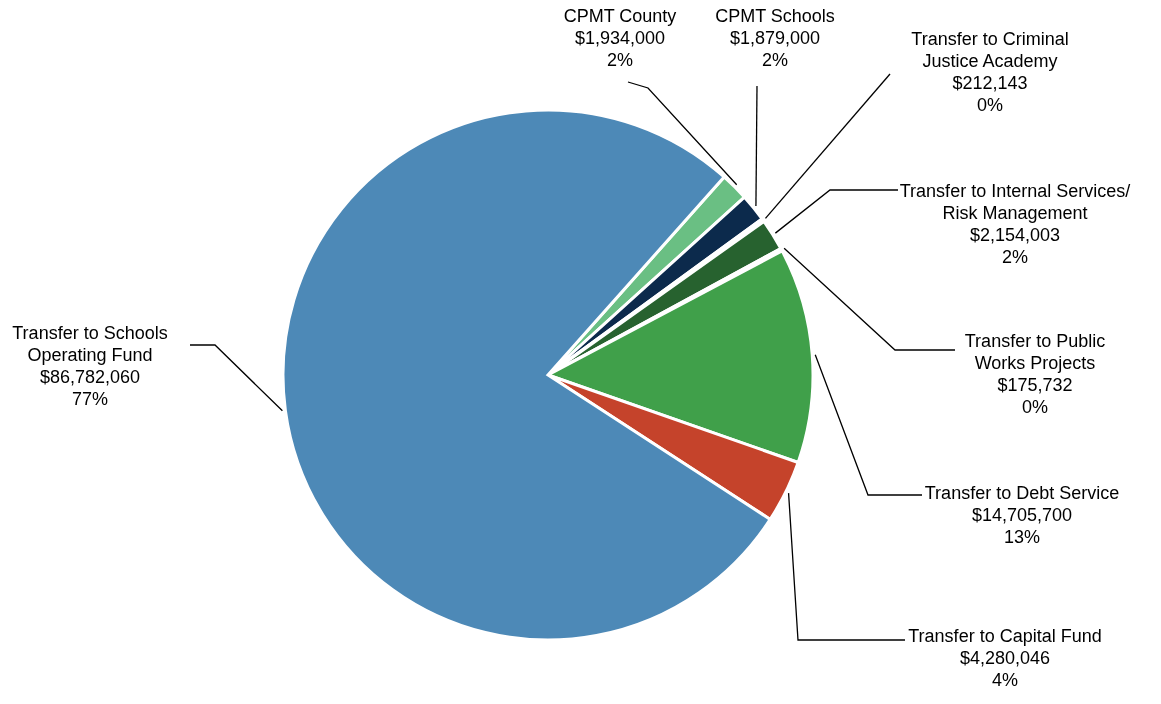 This screenshot has height=704, width=1161. Describe the element at coordinates (1035, 352) in the screenshot. I see `slice-label: Transfer to Public Works Projects` at that location.